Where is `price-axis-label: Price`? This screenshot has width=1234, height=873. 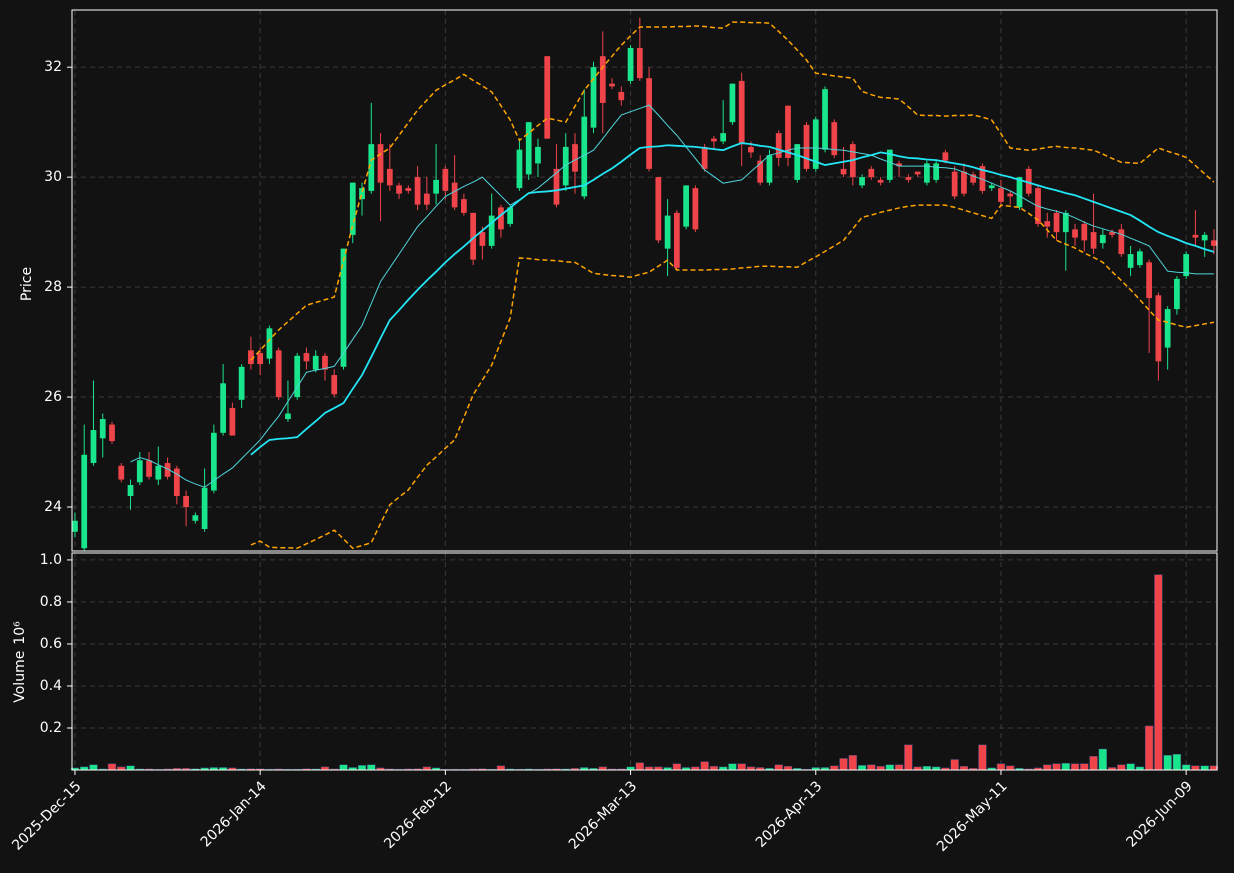
price-axis-label: Price is located at coordinates (27, 284).